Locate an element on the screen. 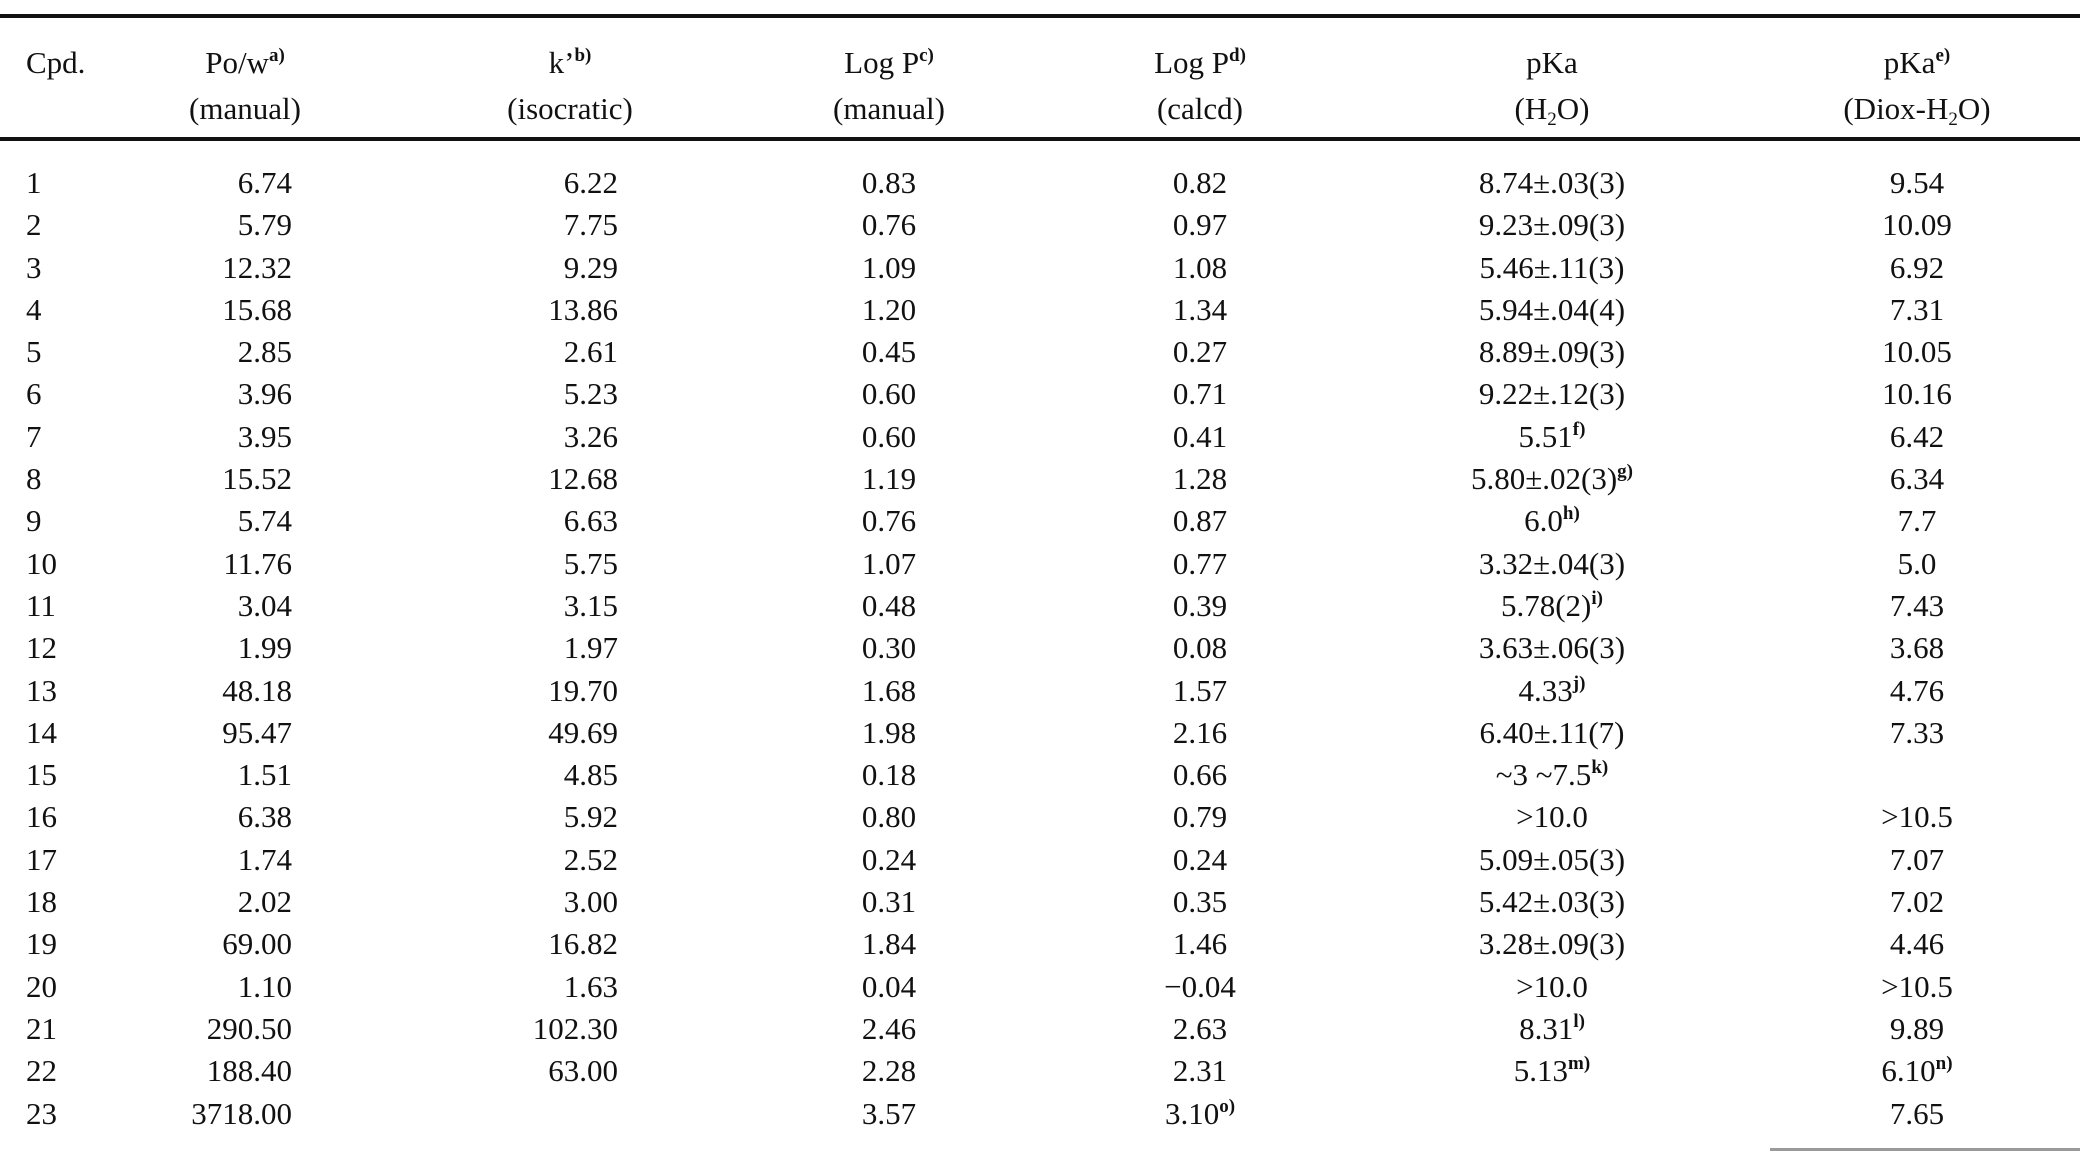 The image size is (2080, 1152). cell-cpd: 22 is located at coordinates (56, 1071).